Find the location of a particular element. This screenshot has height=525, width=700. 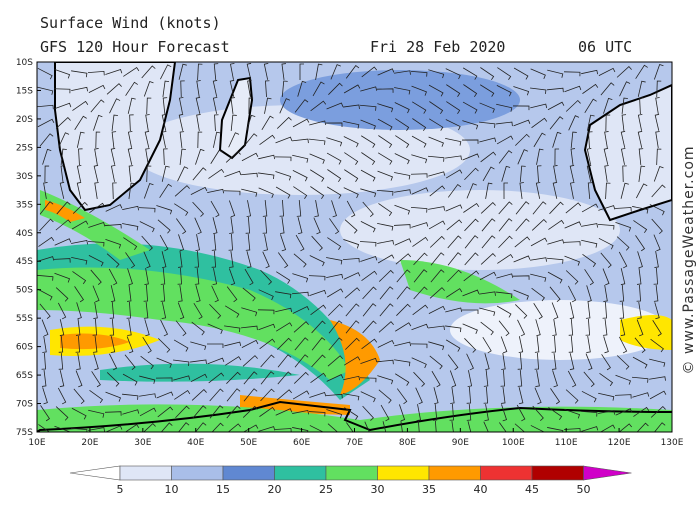

lon-label: 30E is located at coordinates (142, 443).